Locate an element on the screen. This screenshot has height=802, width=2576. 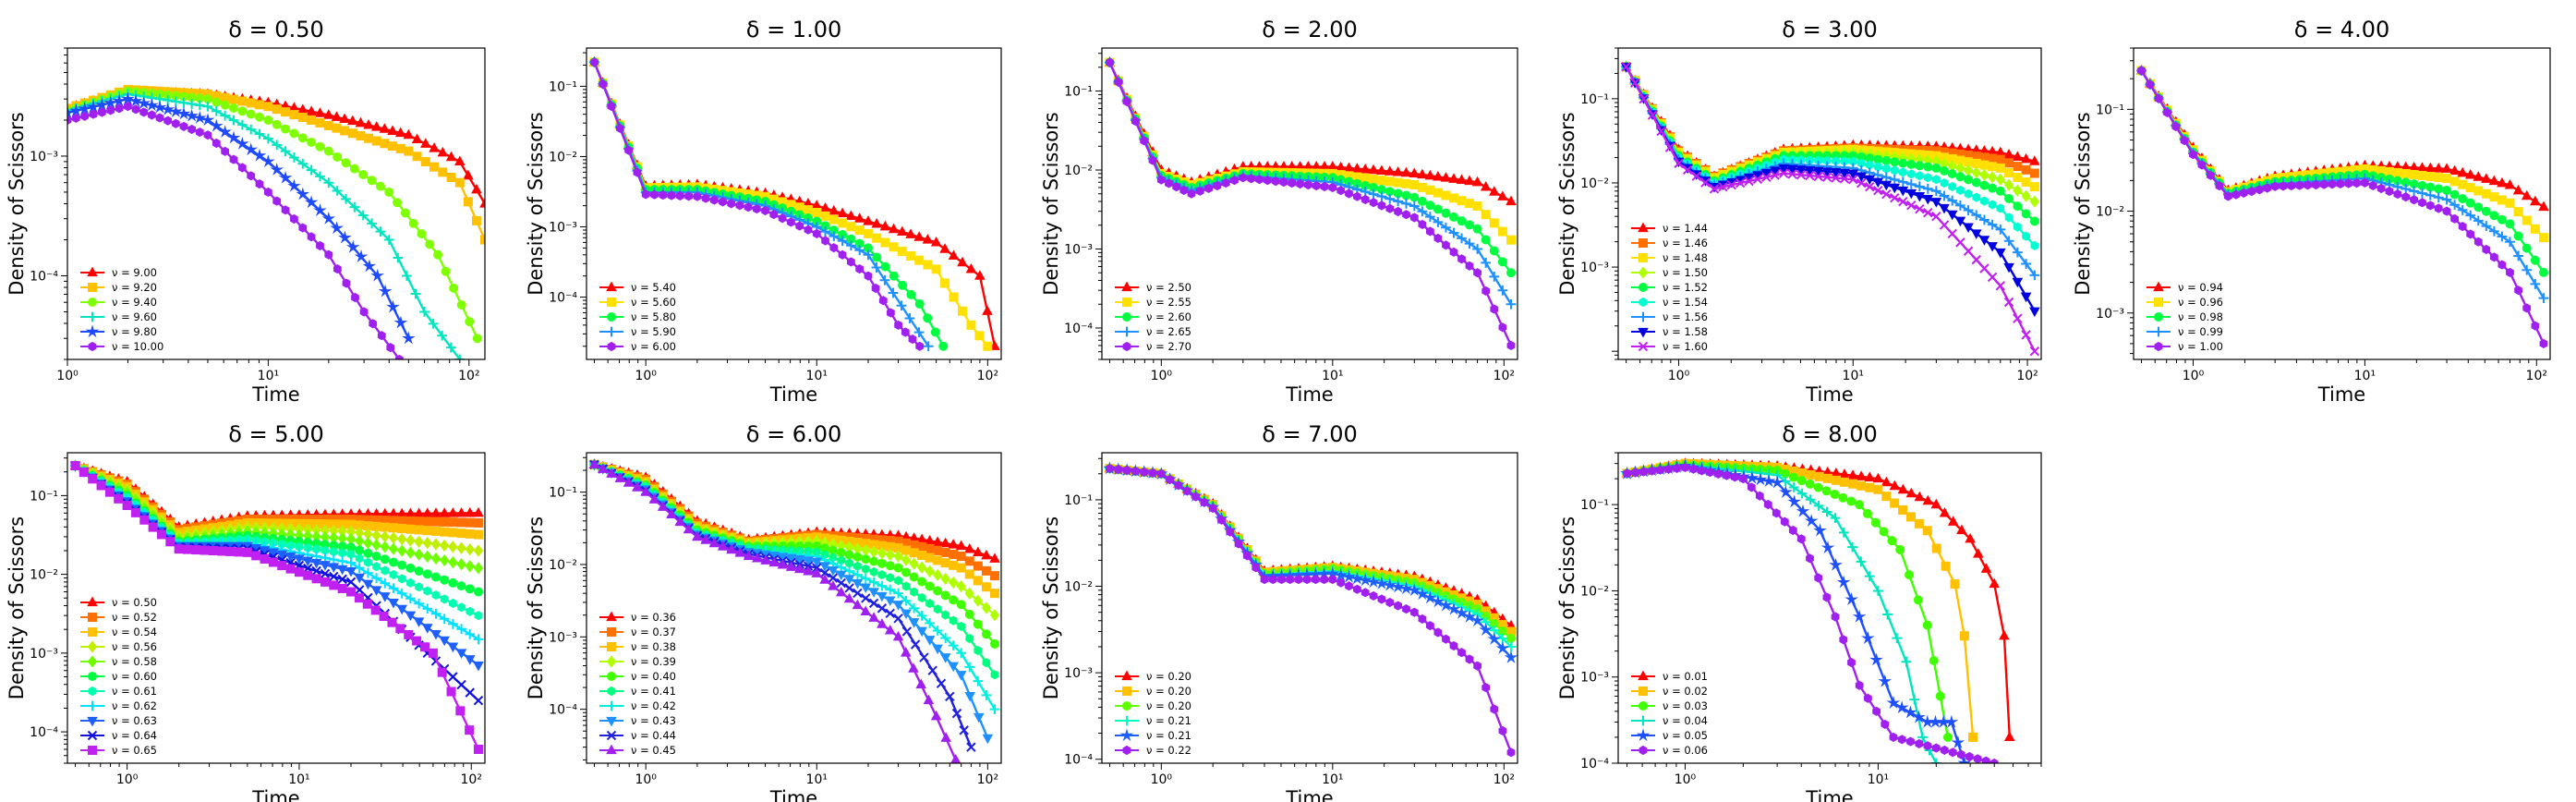
legend-label: ν = 0.94 is located at coordinates (2200, 288).